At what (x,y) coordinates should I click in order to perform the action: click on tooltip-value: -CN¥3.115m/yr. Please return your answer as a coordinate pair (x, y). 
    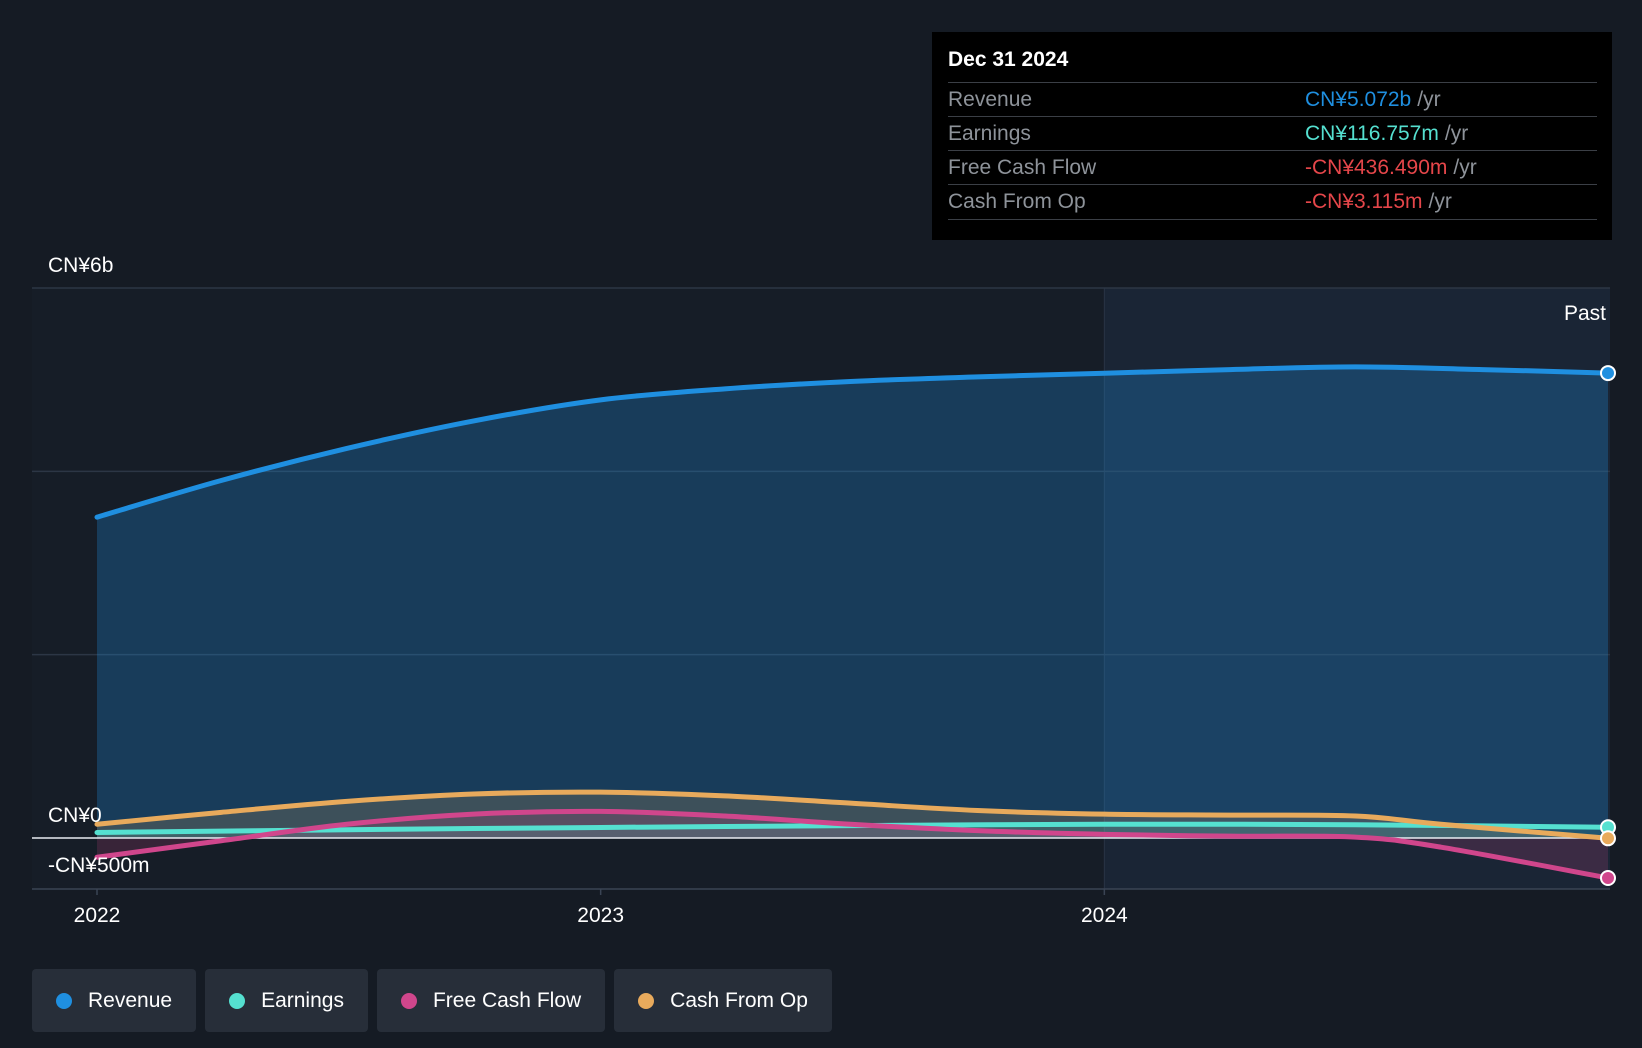
    Looking at the image, I should click on (1378, 202).